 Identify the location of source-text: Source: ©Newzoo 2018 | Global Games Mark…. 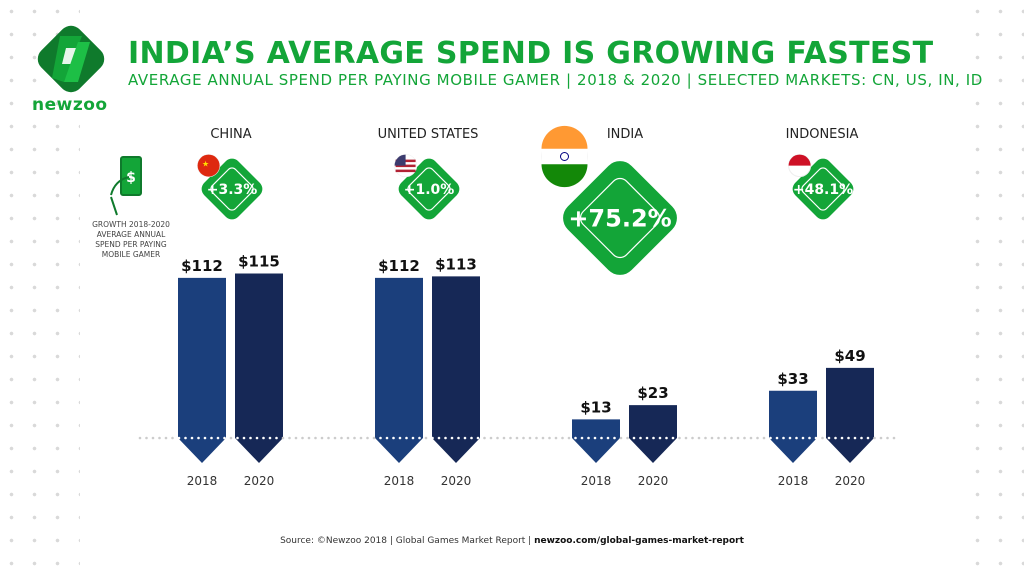
(407, 541).